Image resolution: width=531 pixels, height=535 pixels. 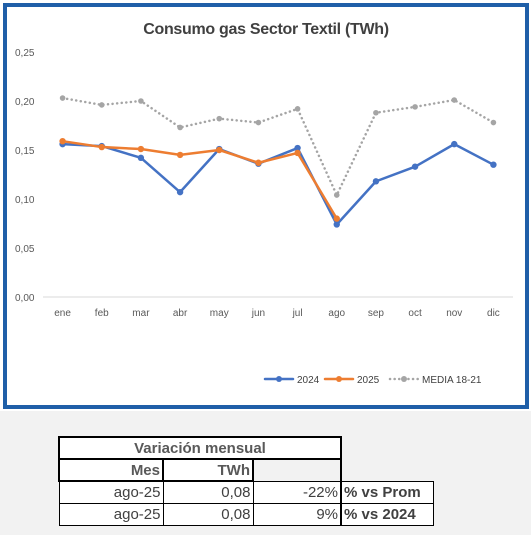 I want to click on x-tick-label: dic, so click(x=493, y=313).